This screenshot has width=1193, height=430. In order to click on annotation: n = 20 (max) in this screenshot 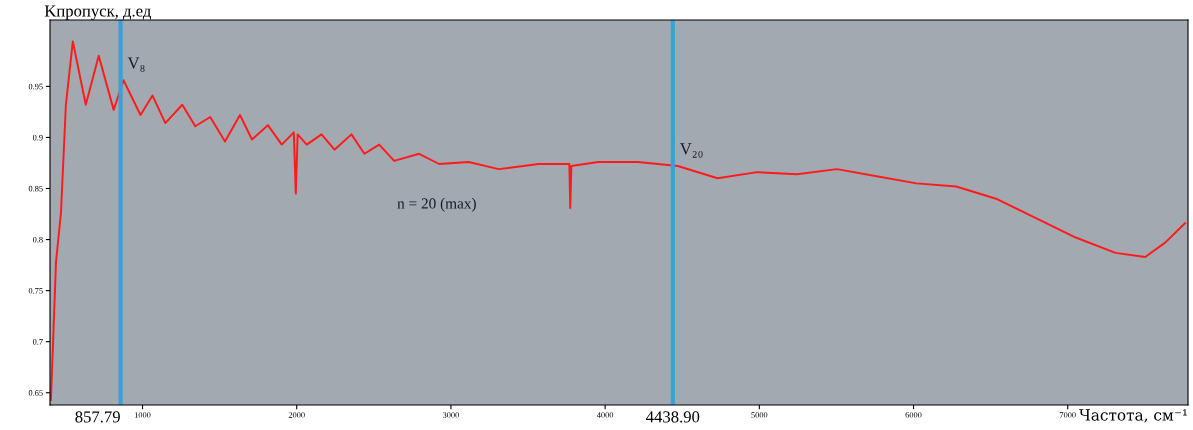, I will do `click(436, 204)`.